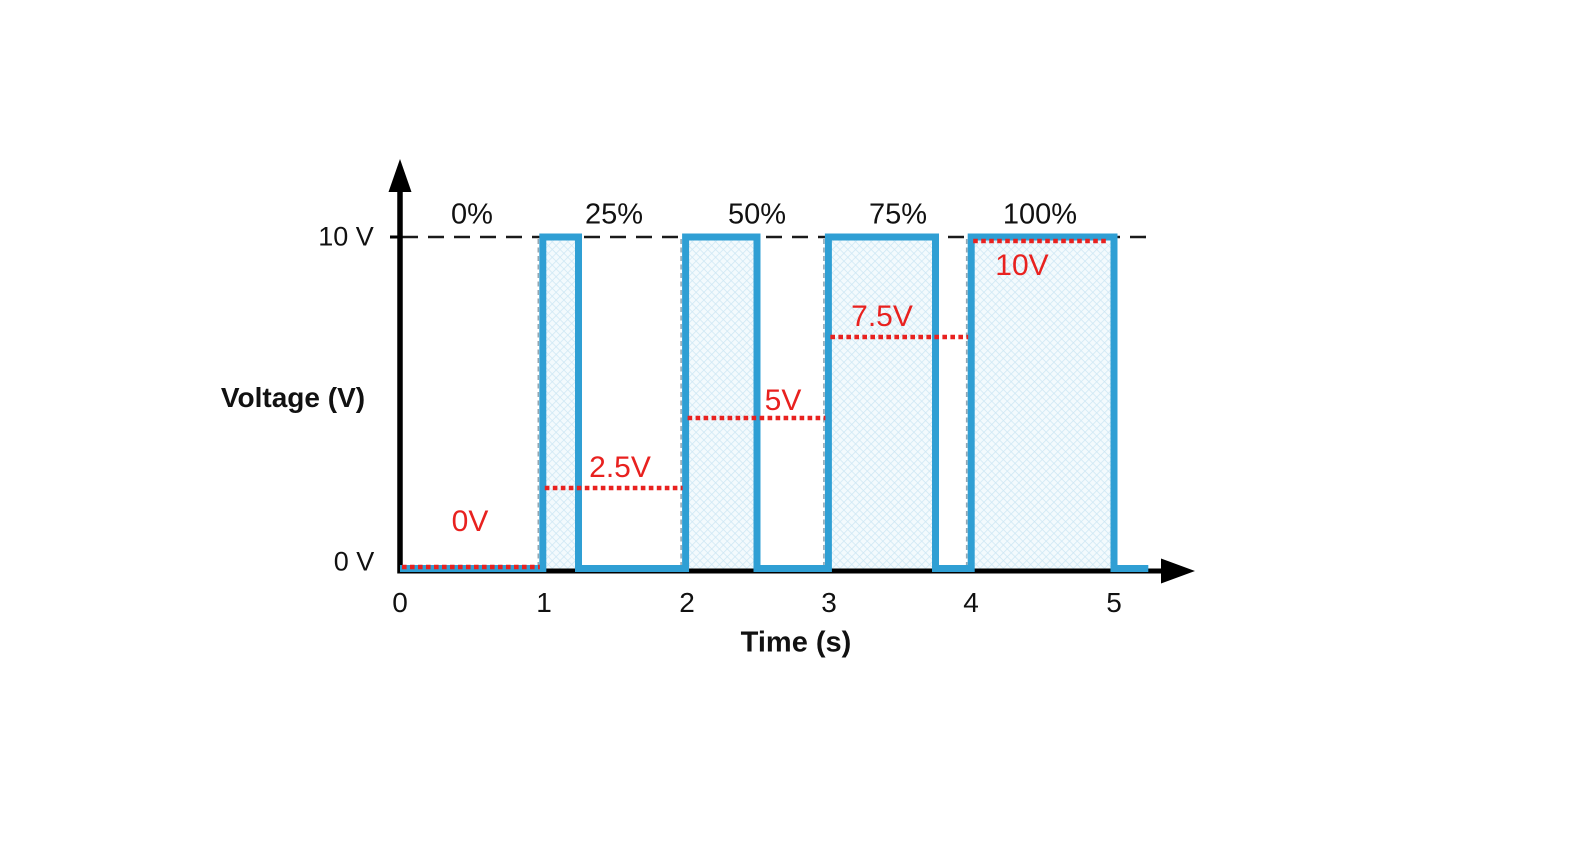 This screenshot has height=847, width=1584. I want to click on duty-cycle-label-50pct: 50%, so click(757, 214).